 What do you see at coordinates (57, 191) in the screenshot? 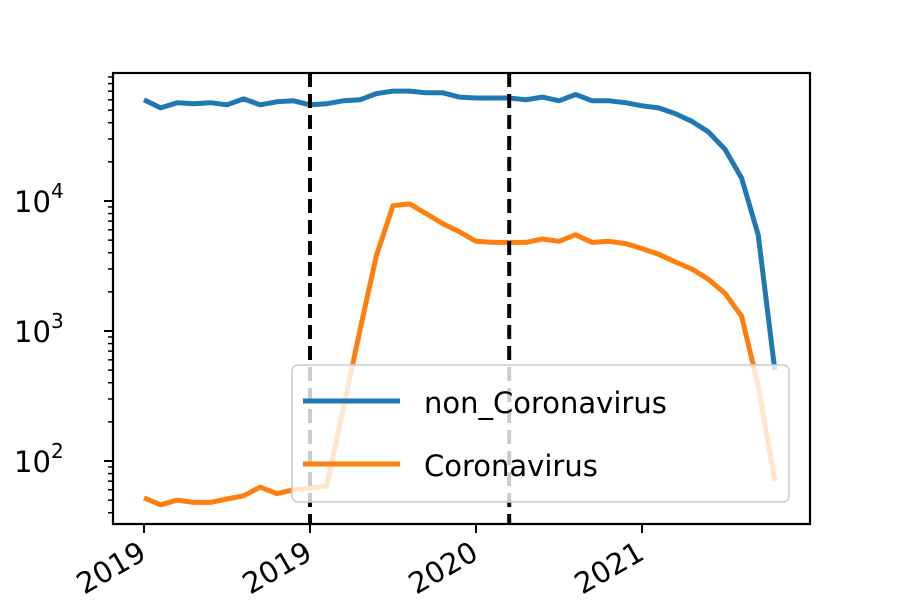
I see `y-tick-exponent: 4` at bounding box center [57, 191].